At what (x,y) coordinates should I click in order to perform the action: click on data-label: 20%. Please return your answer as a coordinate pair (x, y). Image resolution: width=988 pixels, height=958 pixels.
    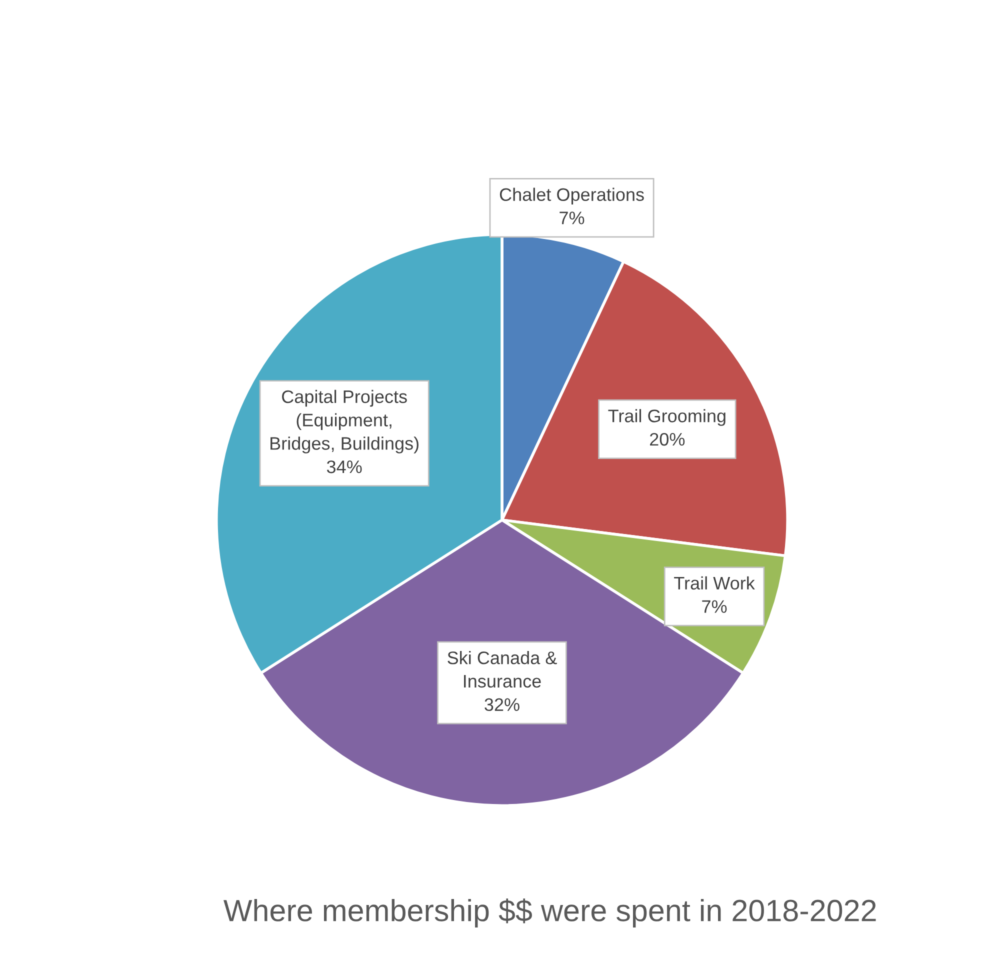
    Looking at the image, I should click on (667, 439).